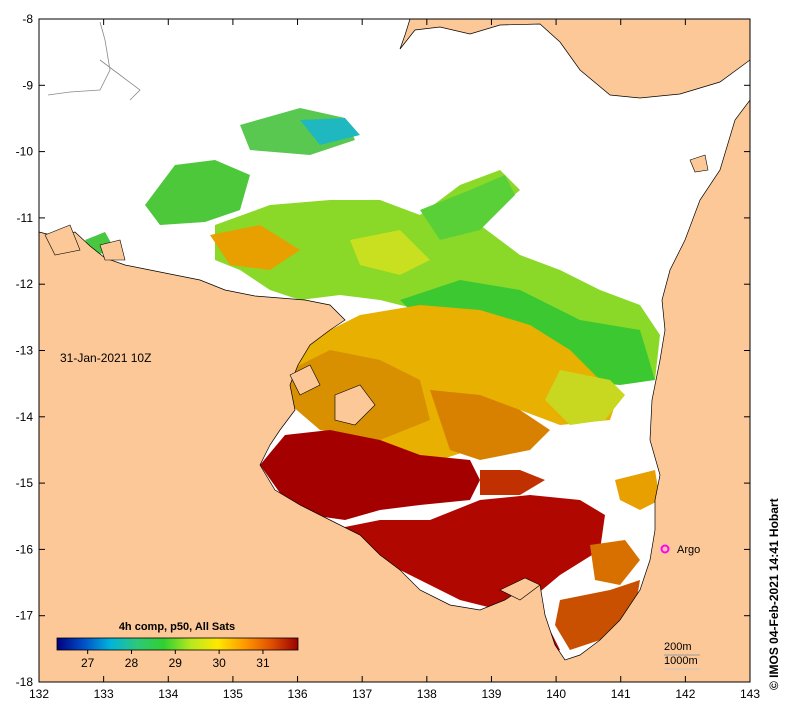 The height and width of the screenshot is (716, 791). I want to click on argo-marker: Argo, so click(680, 550).